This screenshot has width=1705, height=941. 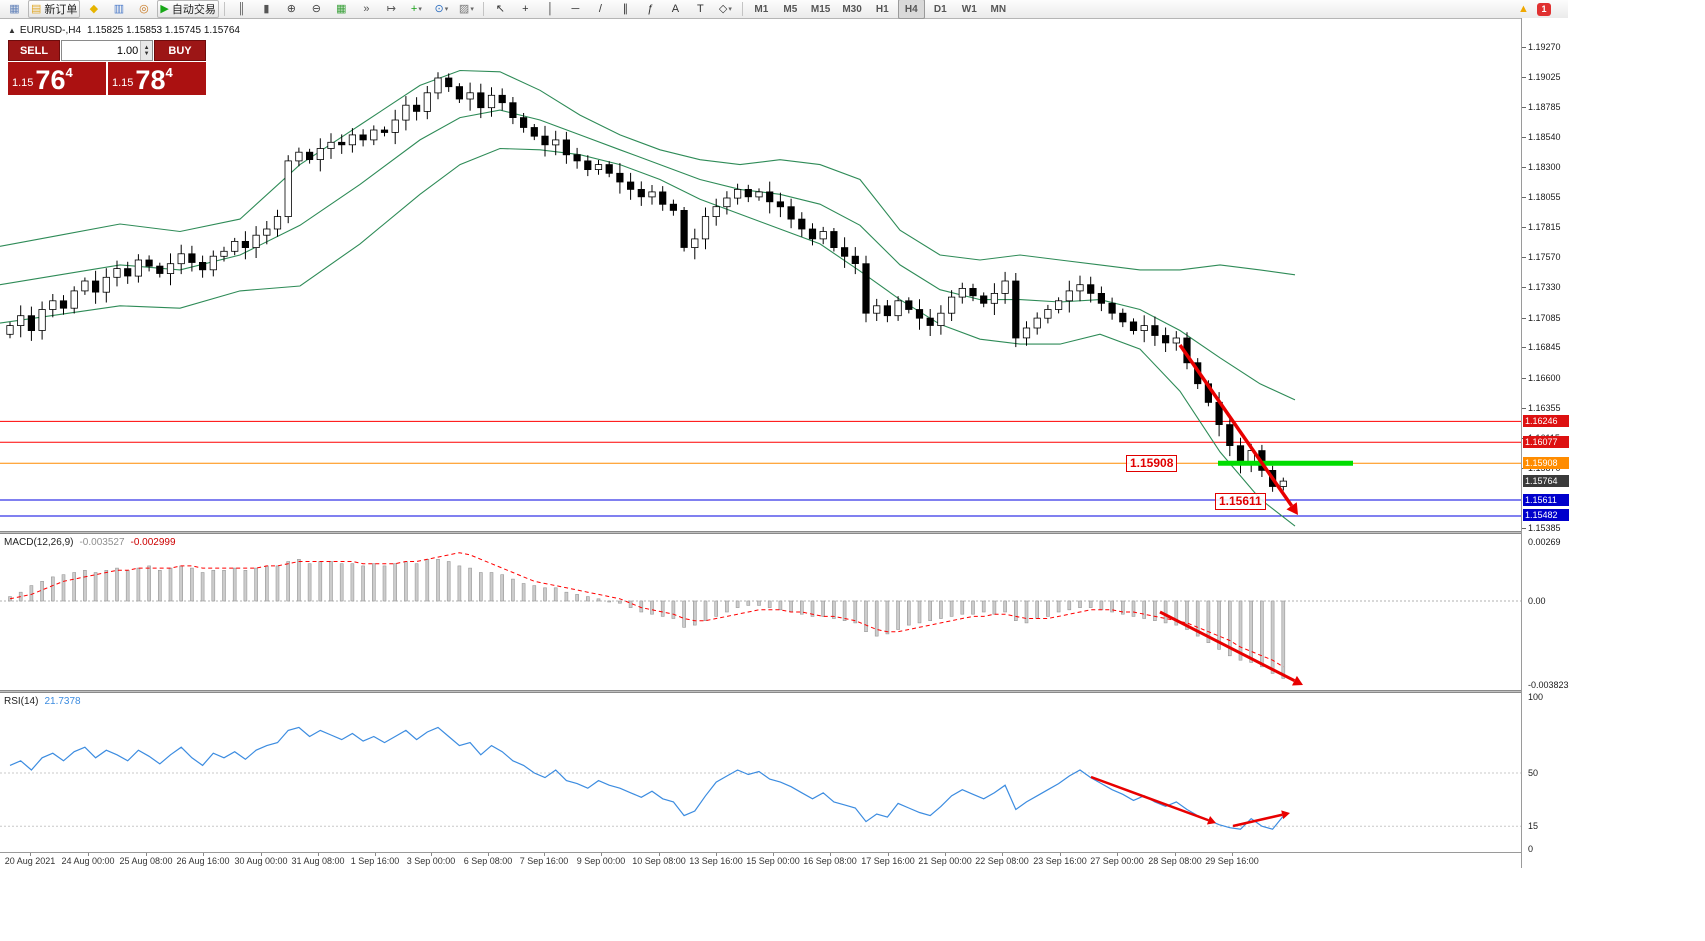 What do you see at coordinates (143, 9) in the screenshot?
I see `strategy-tester-icon: ◎` at bounding box center [143, 9].